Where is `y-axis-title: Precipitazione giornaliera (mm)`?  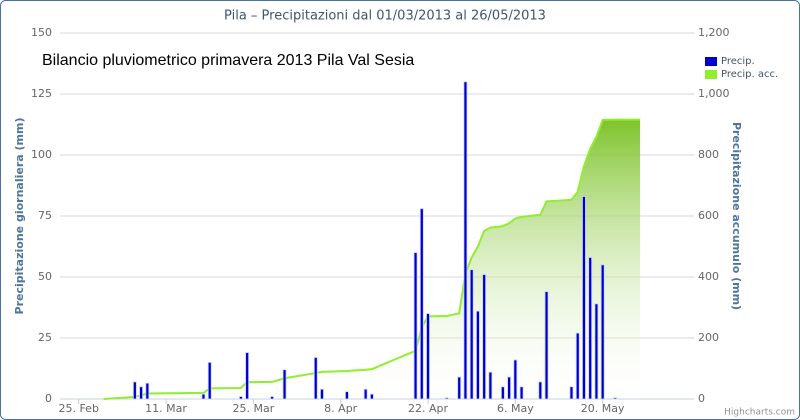
y-axis-title: Precipitazione giornaliera (mm) is located at coordinates (19, 216).